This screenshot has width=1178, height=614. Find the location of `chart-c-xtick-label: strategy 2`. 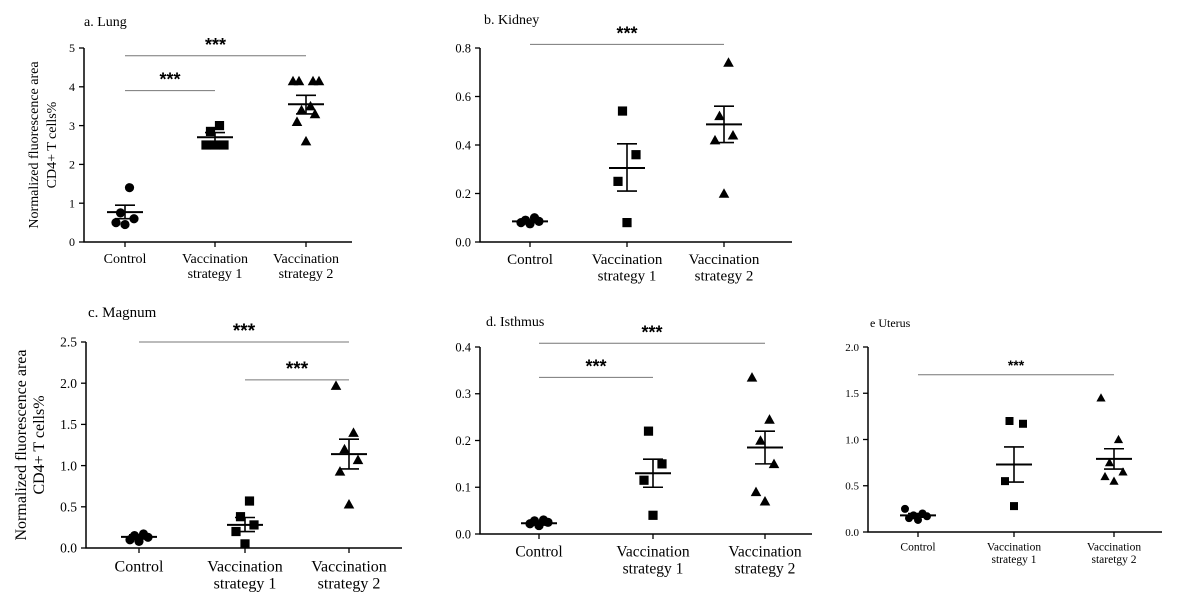

chart-c-xtick-label: strategy 2 is located at coordinates (349, 584).